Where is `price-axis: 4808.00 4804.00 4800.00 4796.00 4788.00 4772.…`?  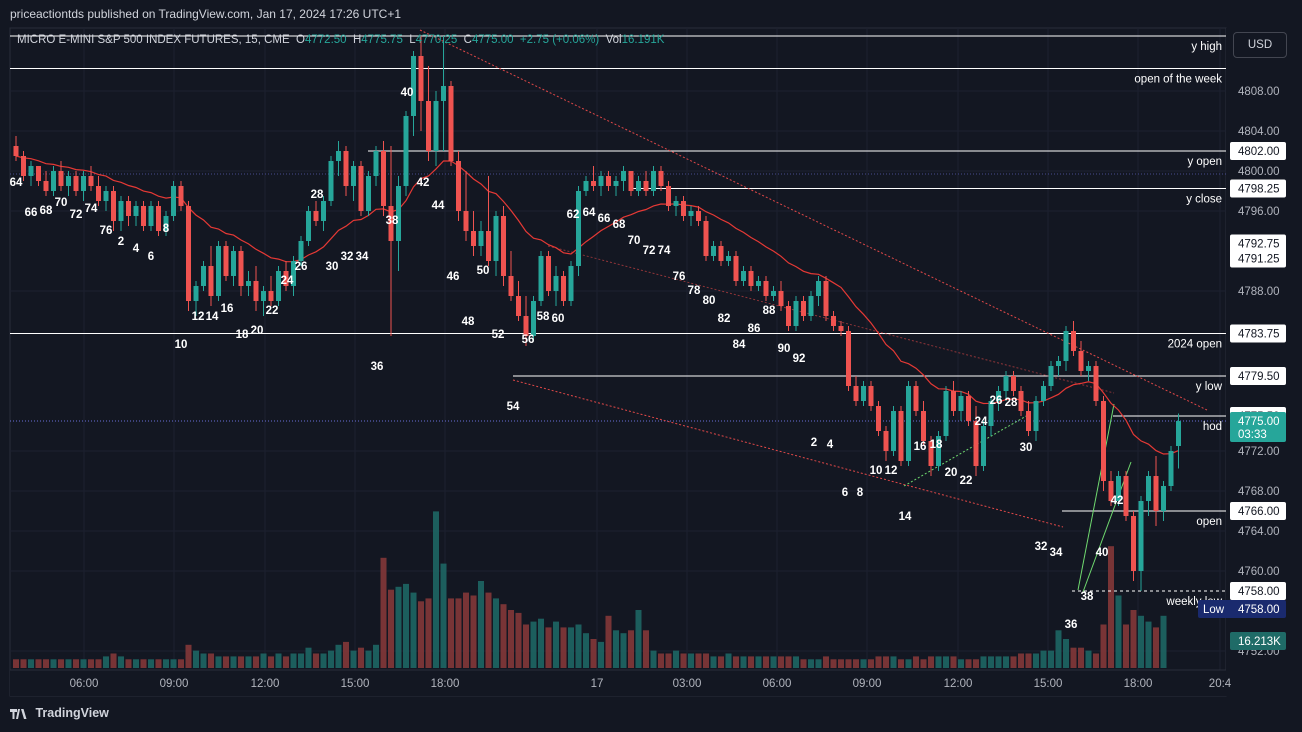
price-axis: 4808.00 4804.00 4800.00 4796.00 4788.00 4772.… is located at coordinates (1250, 362).